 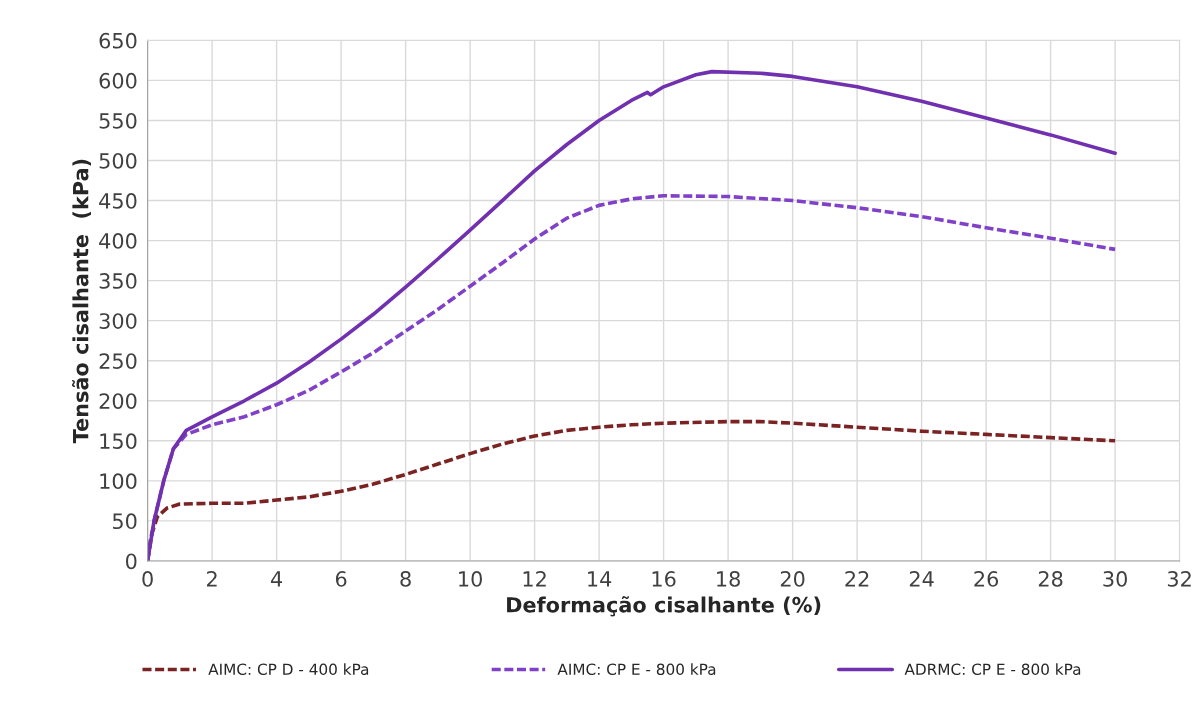 What do you see at coordinates (288, 669) in the screenshot?
I see `legend-label: AIMC: CP D - 400 kPa` at bounding box center [288, 669].